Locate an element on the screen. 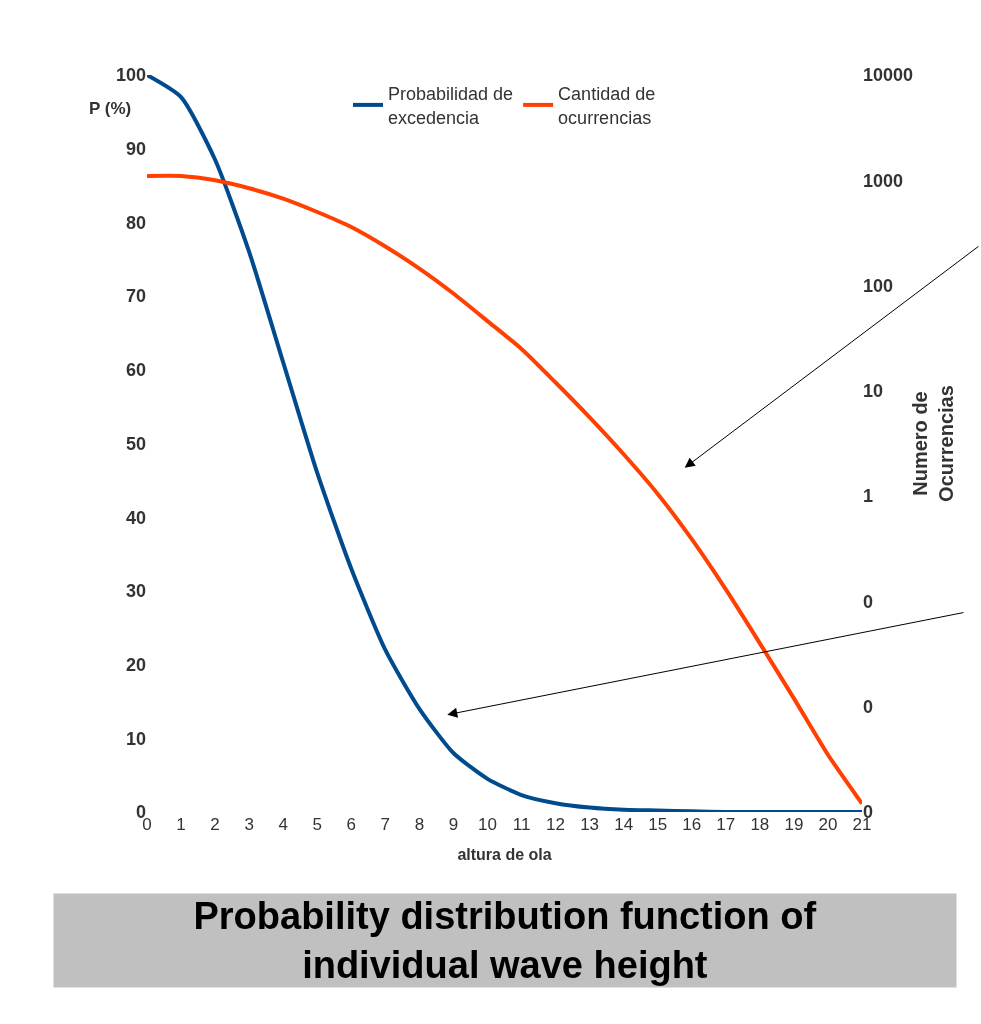 The height and width of the screenshot is (1024, 981). y2-tick-label: 1 is located at coordinates (868, 496).